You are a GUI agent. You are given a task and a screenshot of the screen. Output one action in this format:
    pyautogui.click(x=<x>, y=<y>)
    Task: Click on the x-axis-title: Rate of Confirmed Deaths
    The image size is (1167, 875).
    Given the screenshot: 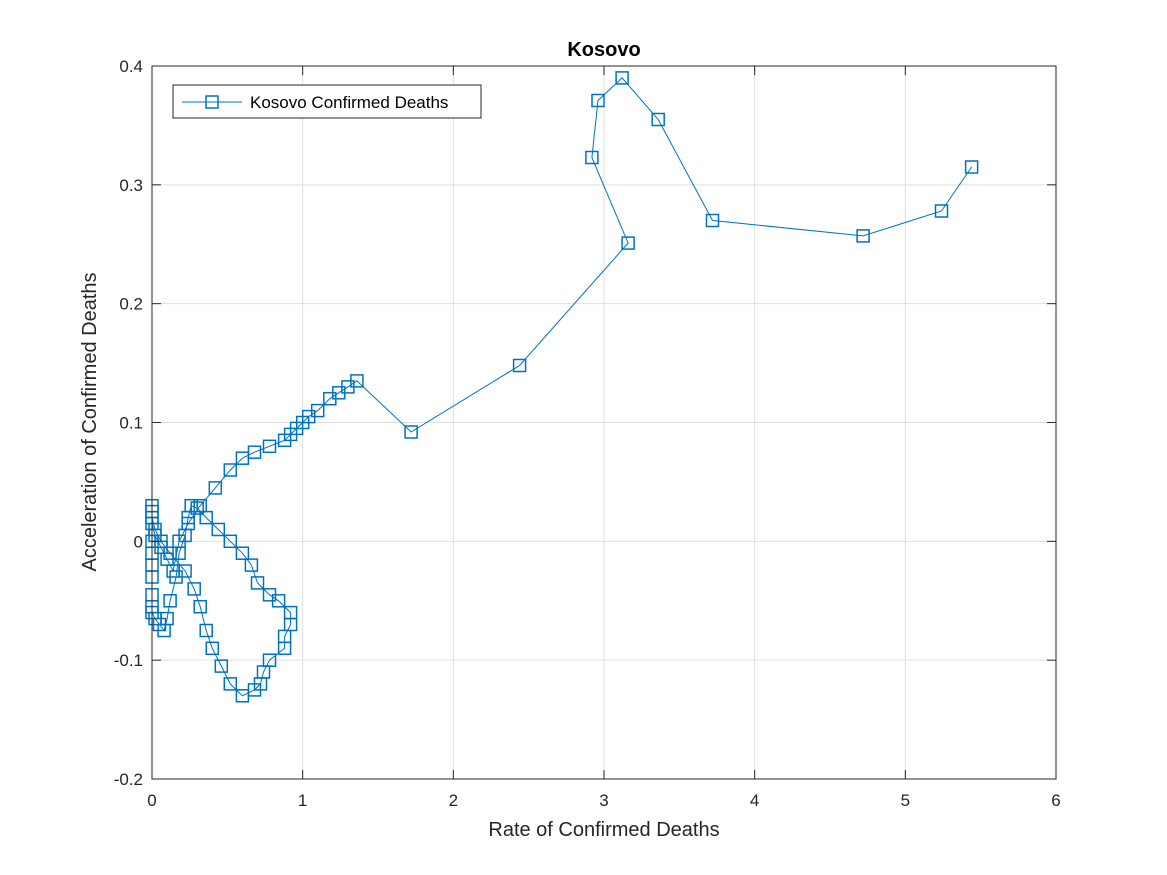 What is the action you would take?
    pyautogui.click(x=603, y=830)
    